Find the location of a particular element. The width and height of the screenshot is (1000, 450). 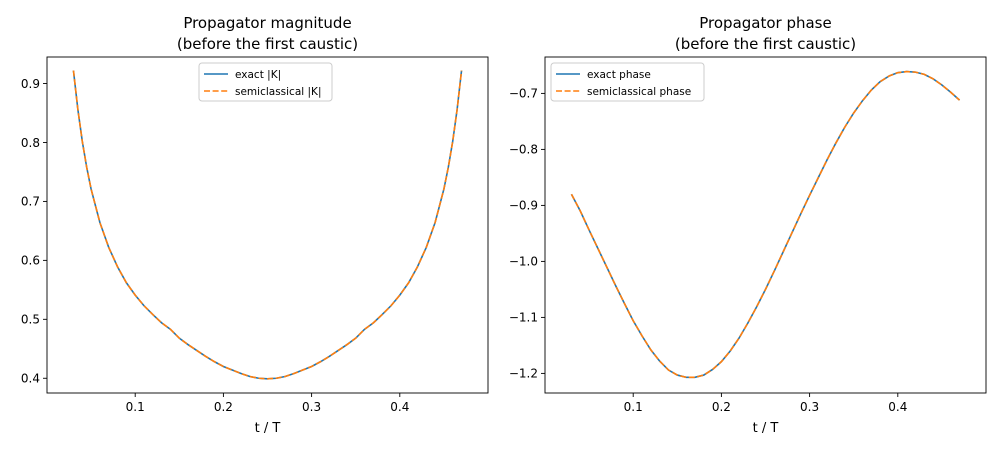

y-tick-label: −0.8 is located at coordinates (523, 150).